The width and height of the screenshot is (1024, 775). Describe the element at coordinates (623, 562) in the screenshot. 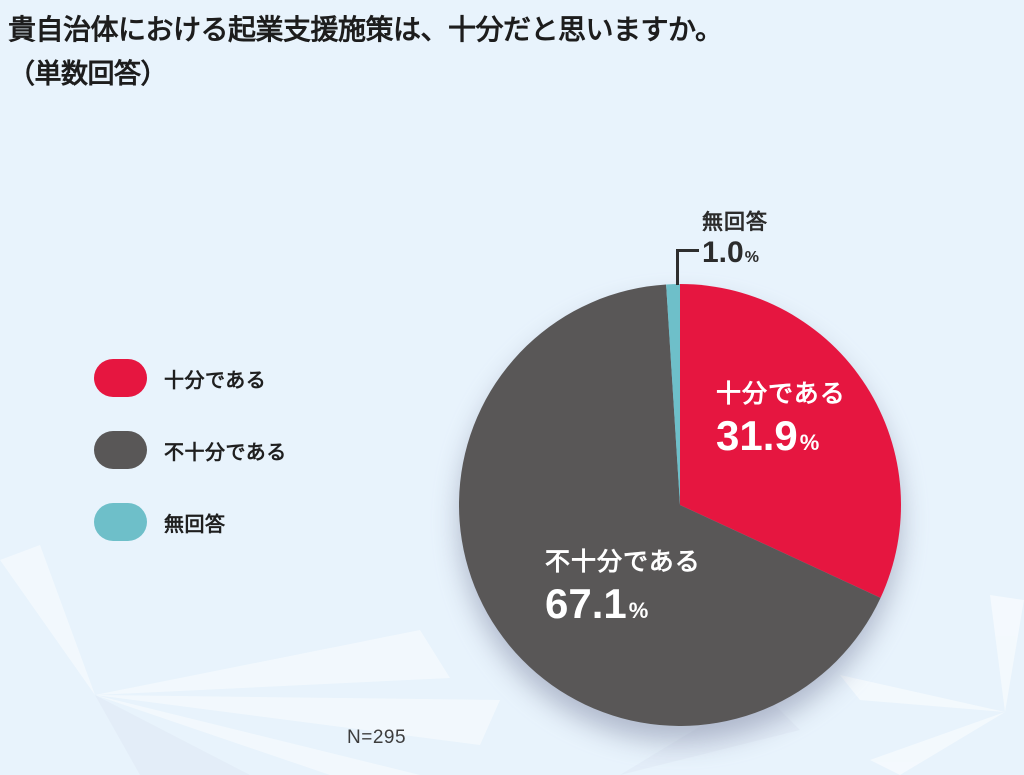

I see `slice-label-insufficient-text: 不十分である` at that location.